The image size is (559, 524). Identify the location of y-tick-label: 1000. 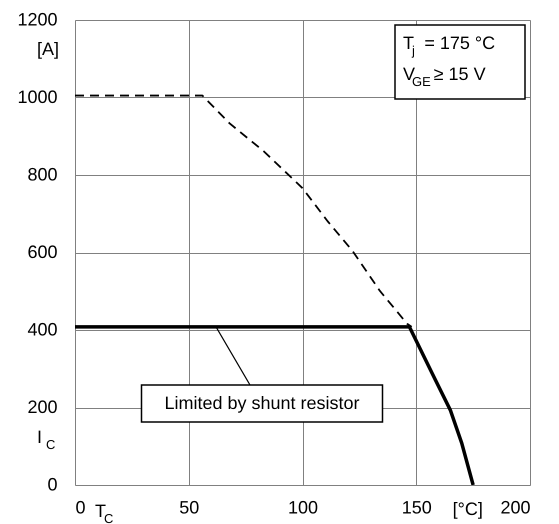
(37, 97).